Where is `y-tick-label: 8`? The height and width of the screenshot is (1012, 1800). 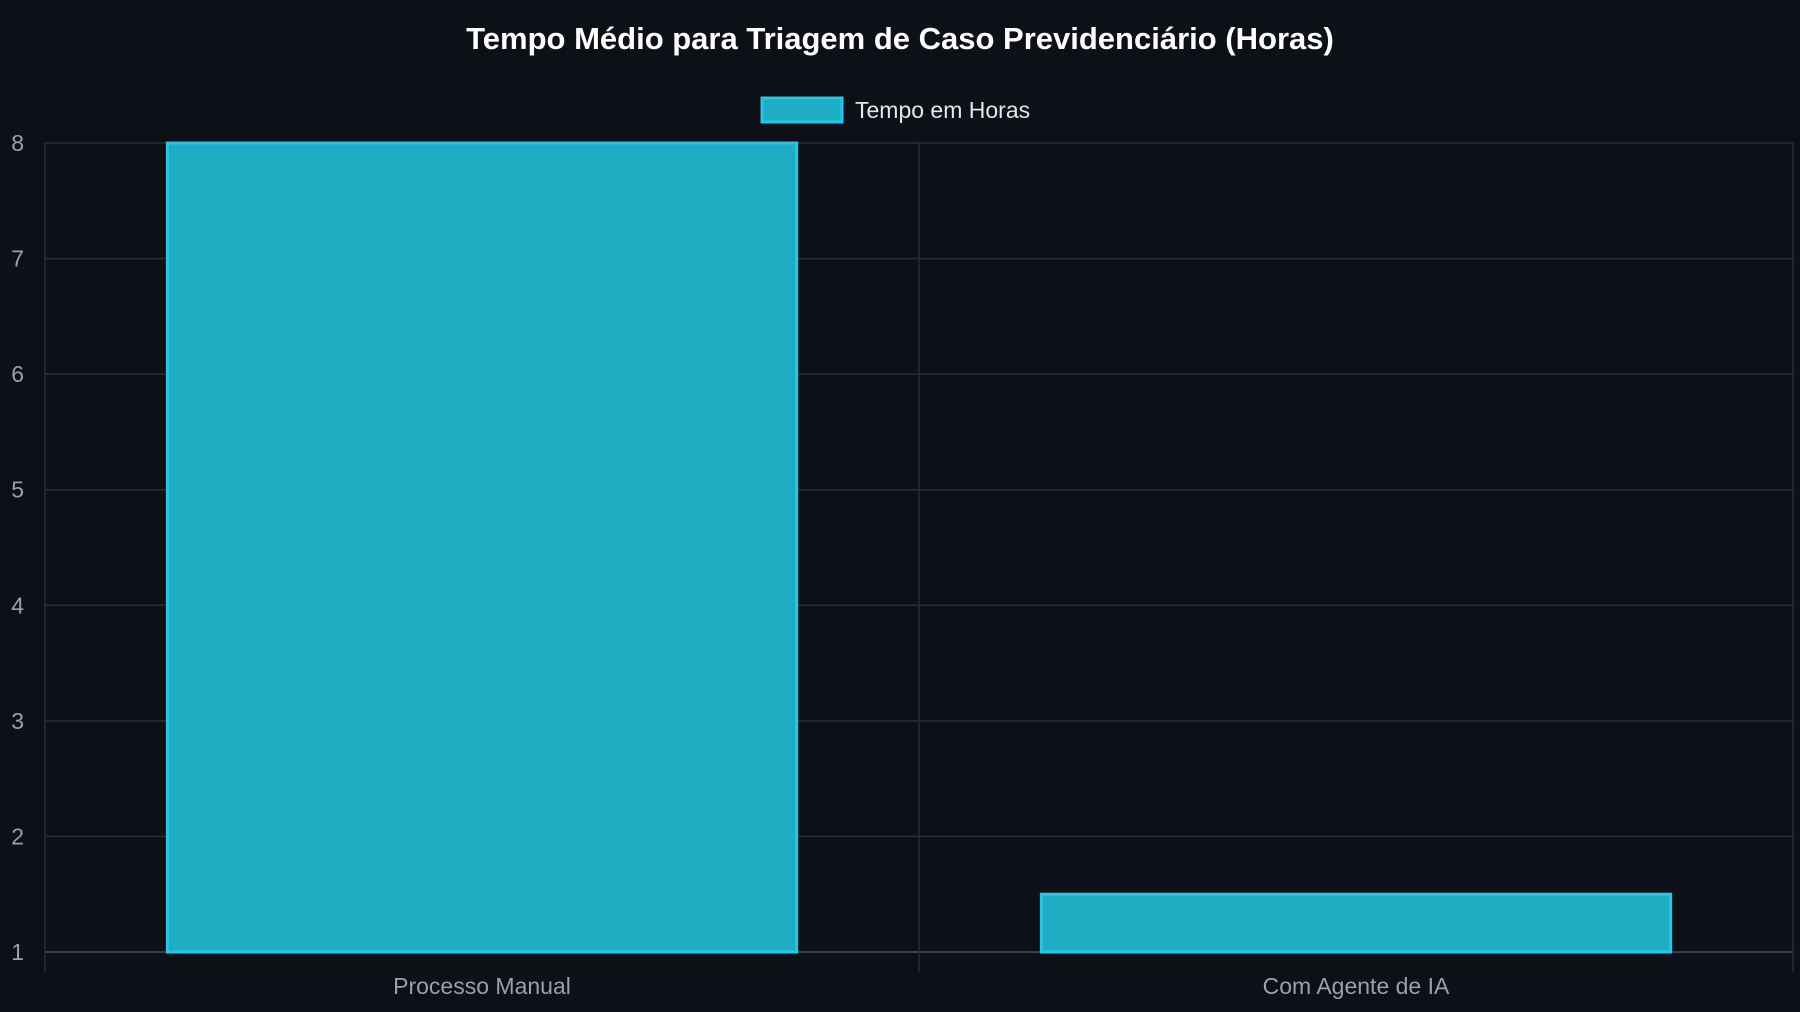 y-tick-label: 8 is located at coordinates (17, 143).